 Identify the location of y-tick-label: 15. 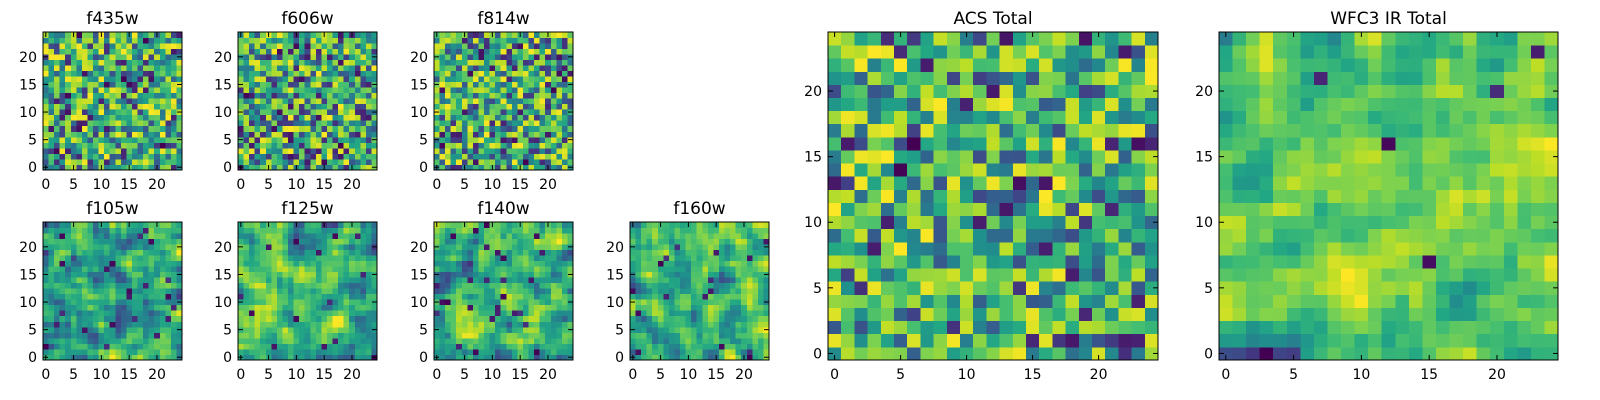
(223, 85).